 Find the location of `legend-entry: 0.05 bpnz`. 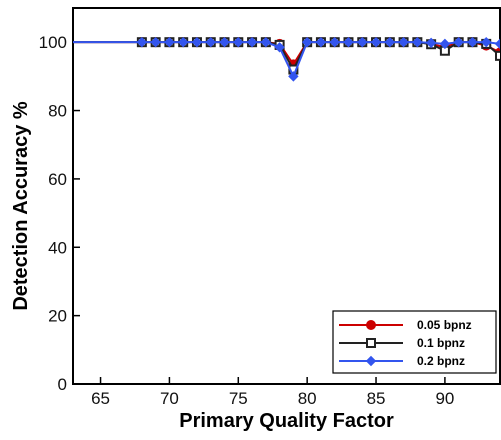

legend-entry: 0.05 bpnz is located at coordinates (405, 325).